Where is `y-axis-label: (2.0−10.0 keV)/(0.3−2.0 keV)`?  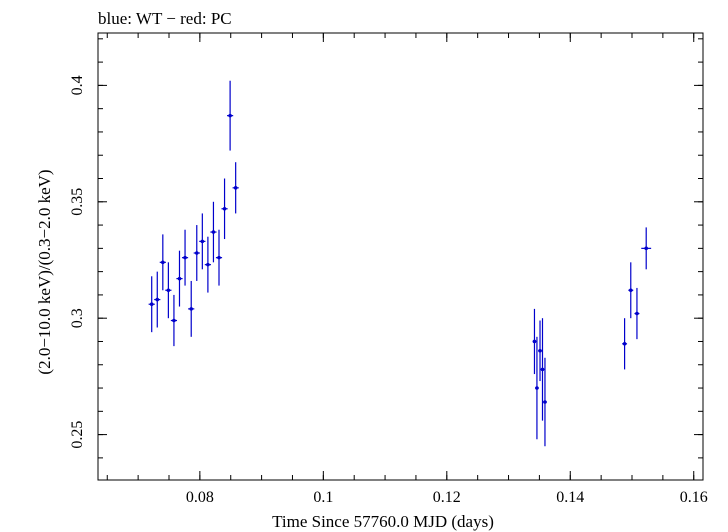
y-axis-label: (2.0−10.0 keV)/(0.3−2.0 keV) is located at coordinates (44, 271).